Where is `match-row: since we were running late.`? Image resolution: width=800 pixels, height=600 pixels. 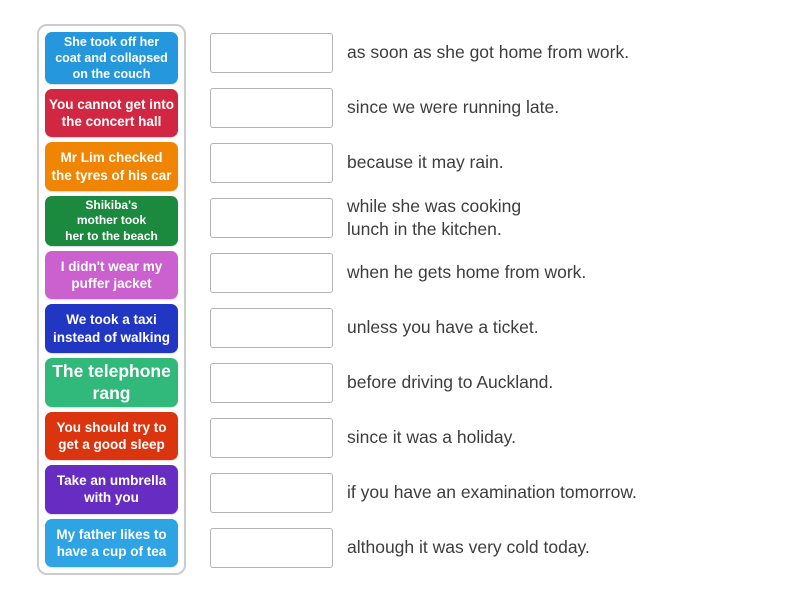 match-row: since we were running late. is located at coordinates (497, 107).